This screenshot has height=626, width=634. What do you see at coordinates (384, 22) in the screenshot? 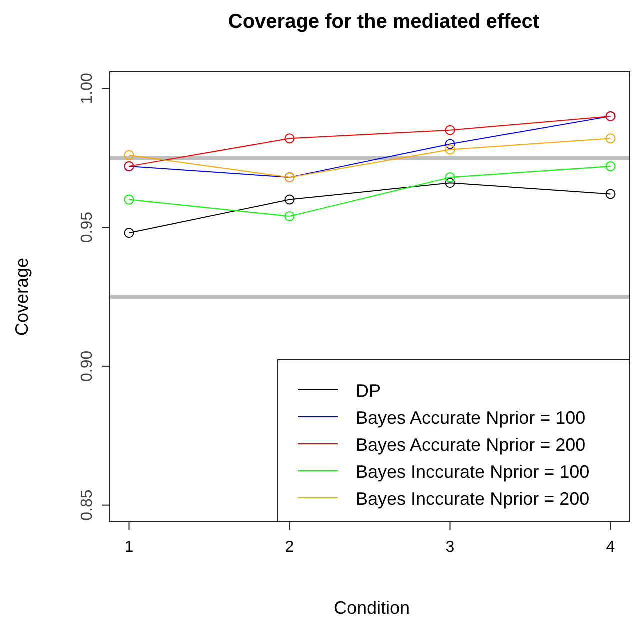
I see `chart-title: Coverage for the mediated effect` at bounding box center [384, 22].